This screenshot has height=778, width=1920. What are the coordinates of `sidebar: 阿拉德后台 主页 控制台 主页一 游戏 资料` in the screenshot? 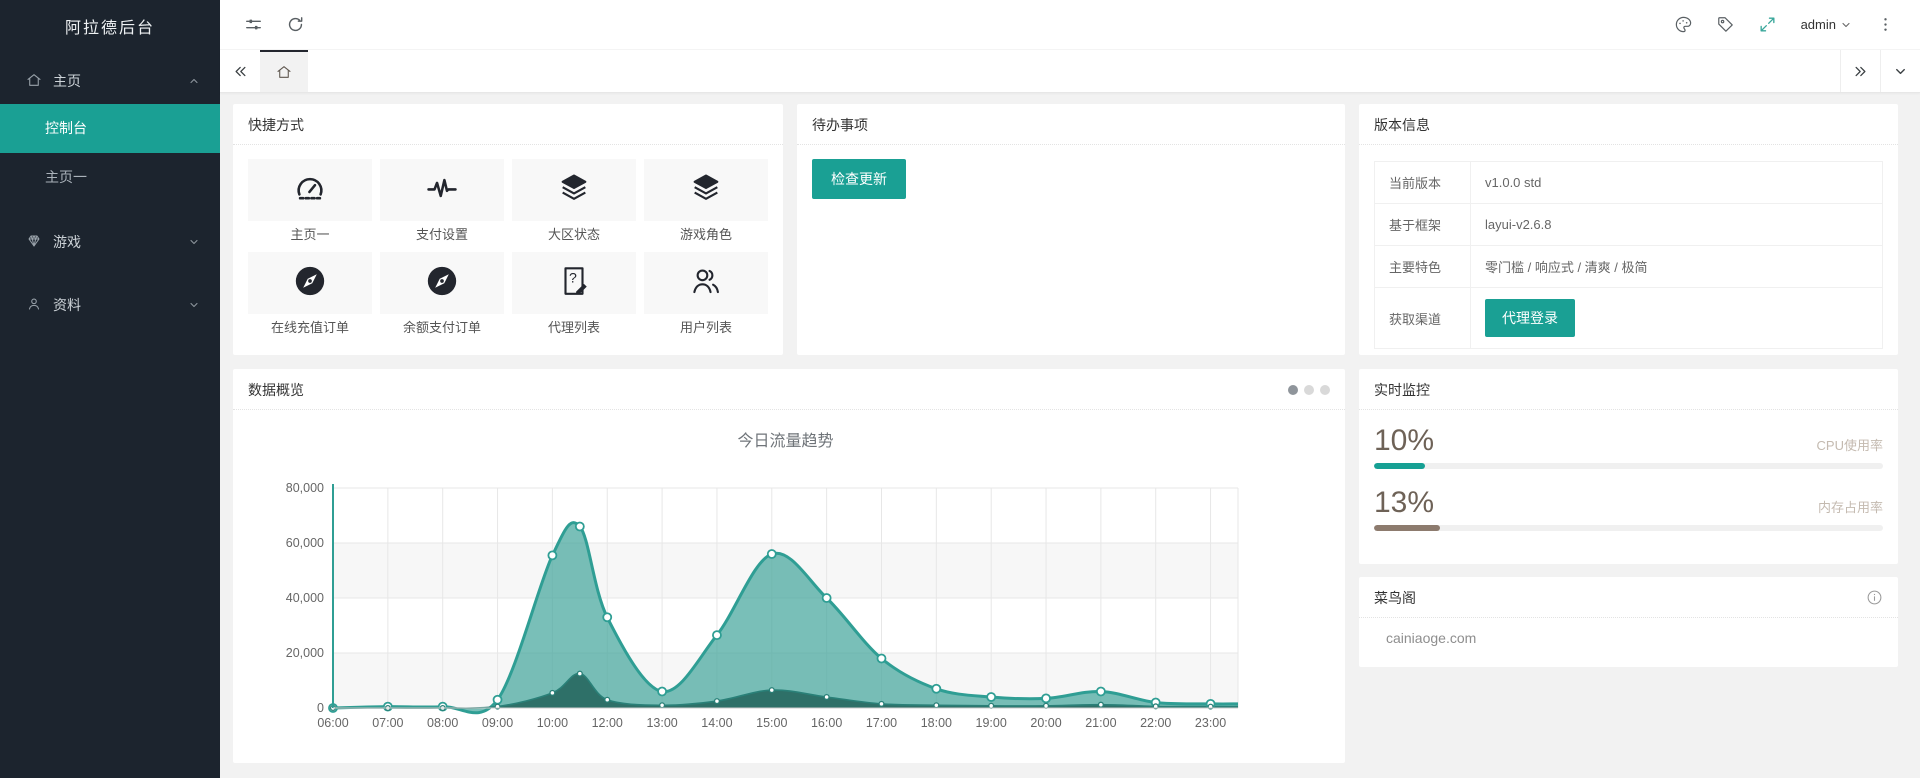 It's located at (110, 389).